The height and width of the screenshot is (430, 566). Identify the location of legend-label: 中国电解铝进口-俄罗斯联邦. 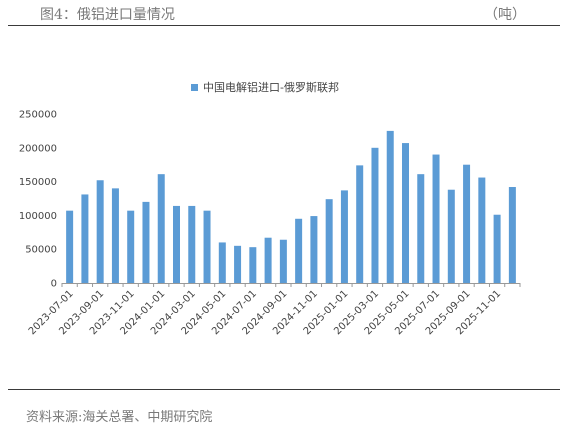
(271, 87).